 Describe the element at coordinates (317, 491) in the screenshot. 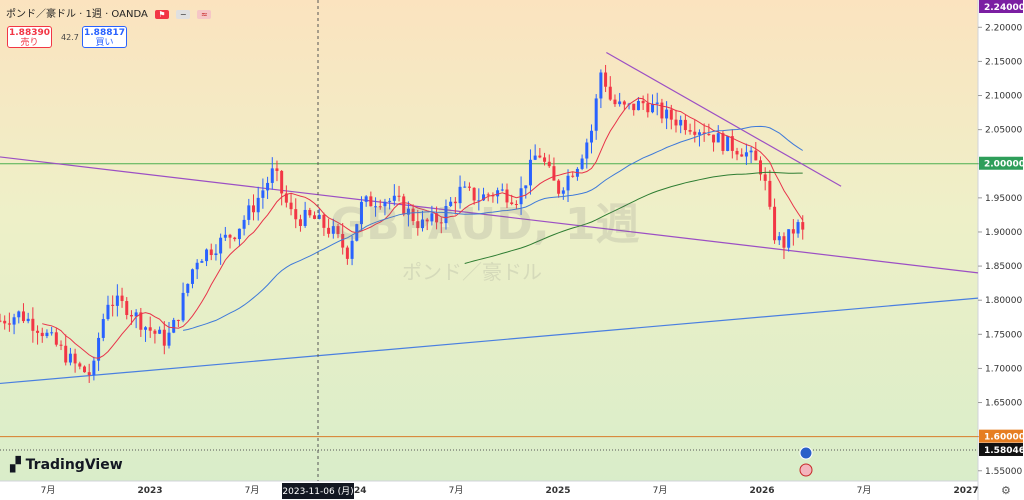

I see `crosshair-date-label: 2023-11-06 (月)` at that location.